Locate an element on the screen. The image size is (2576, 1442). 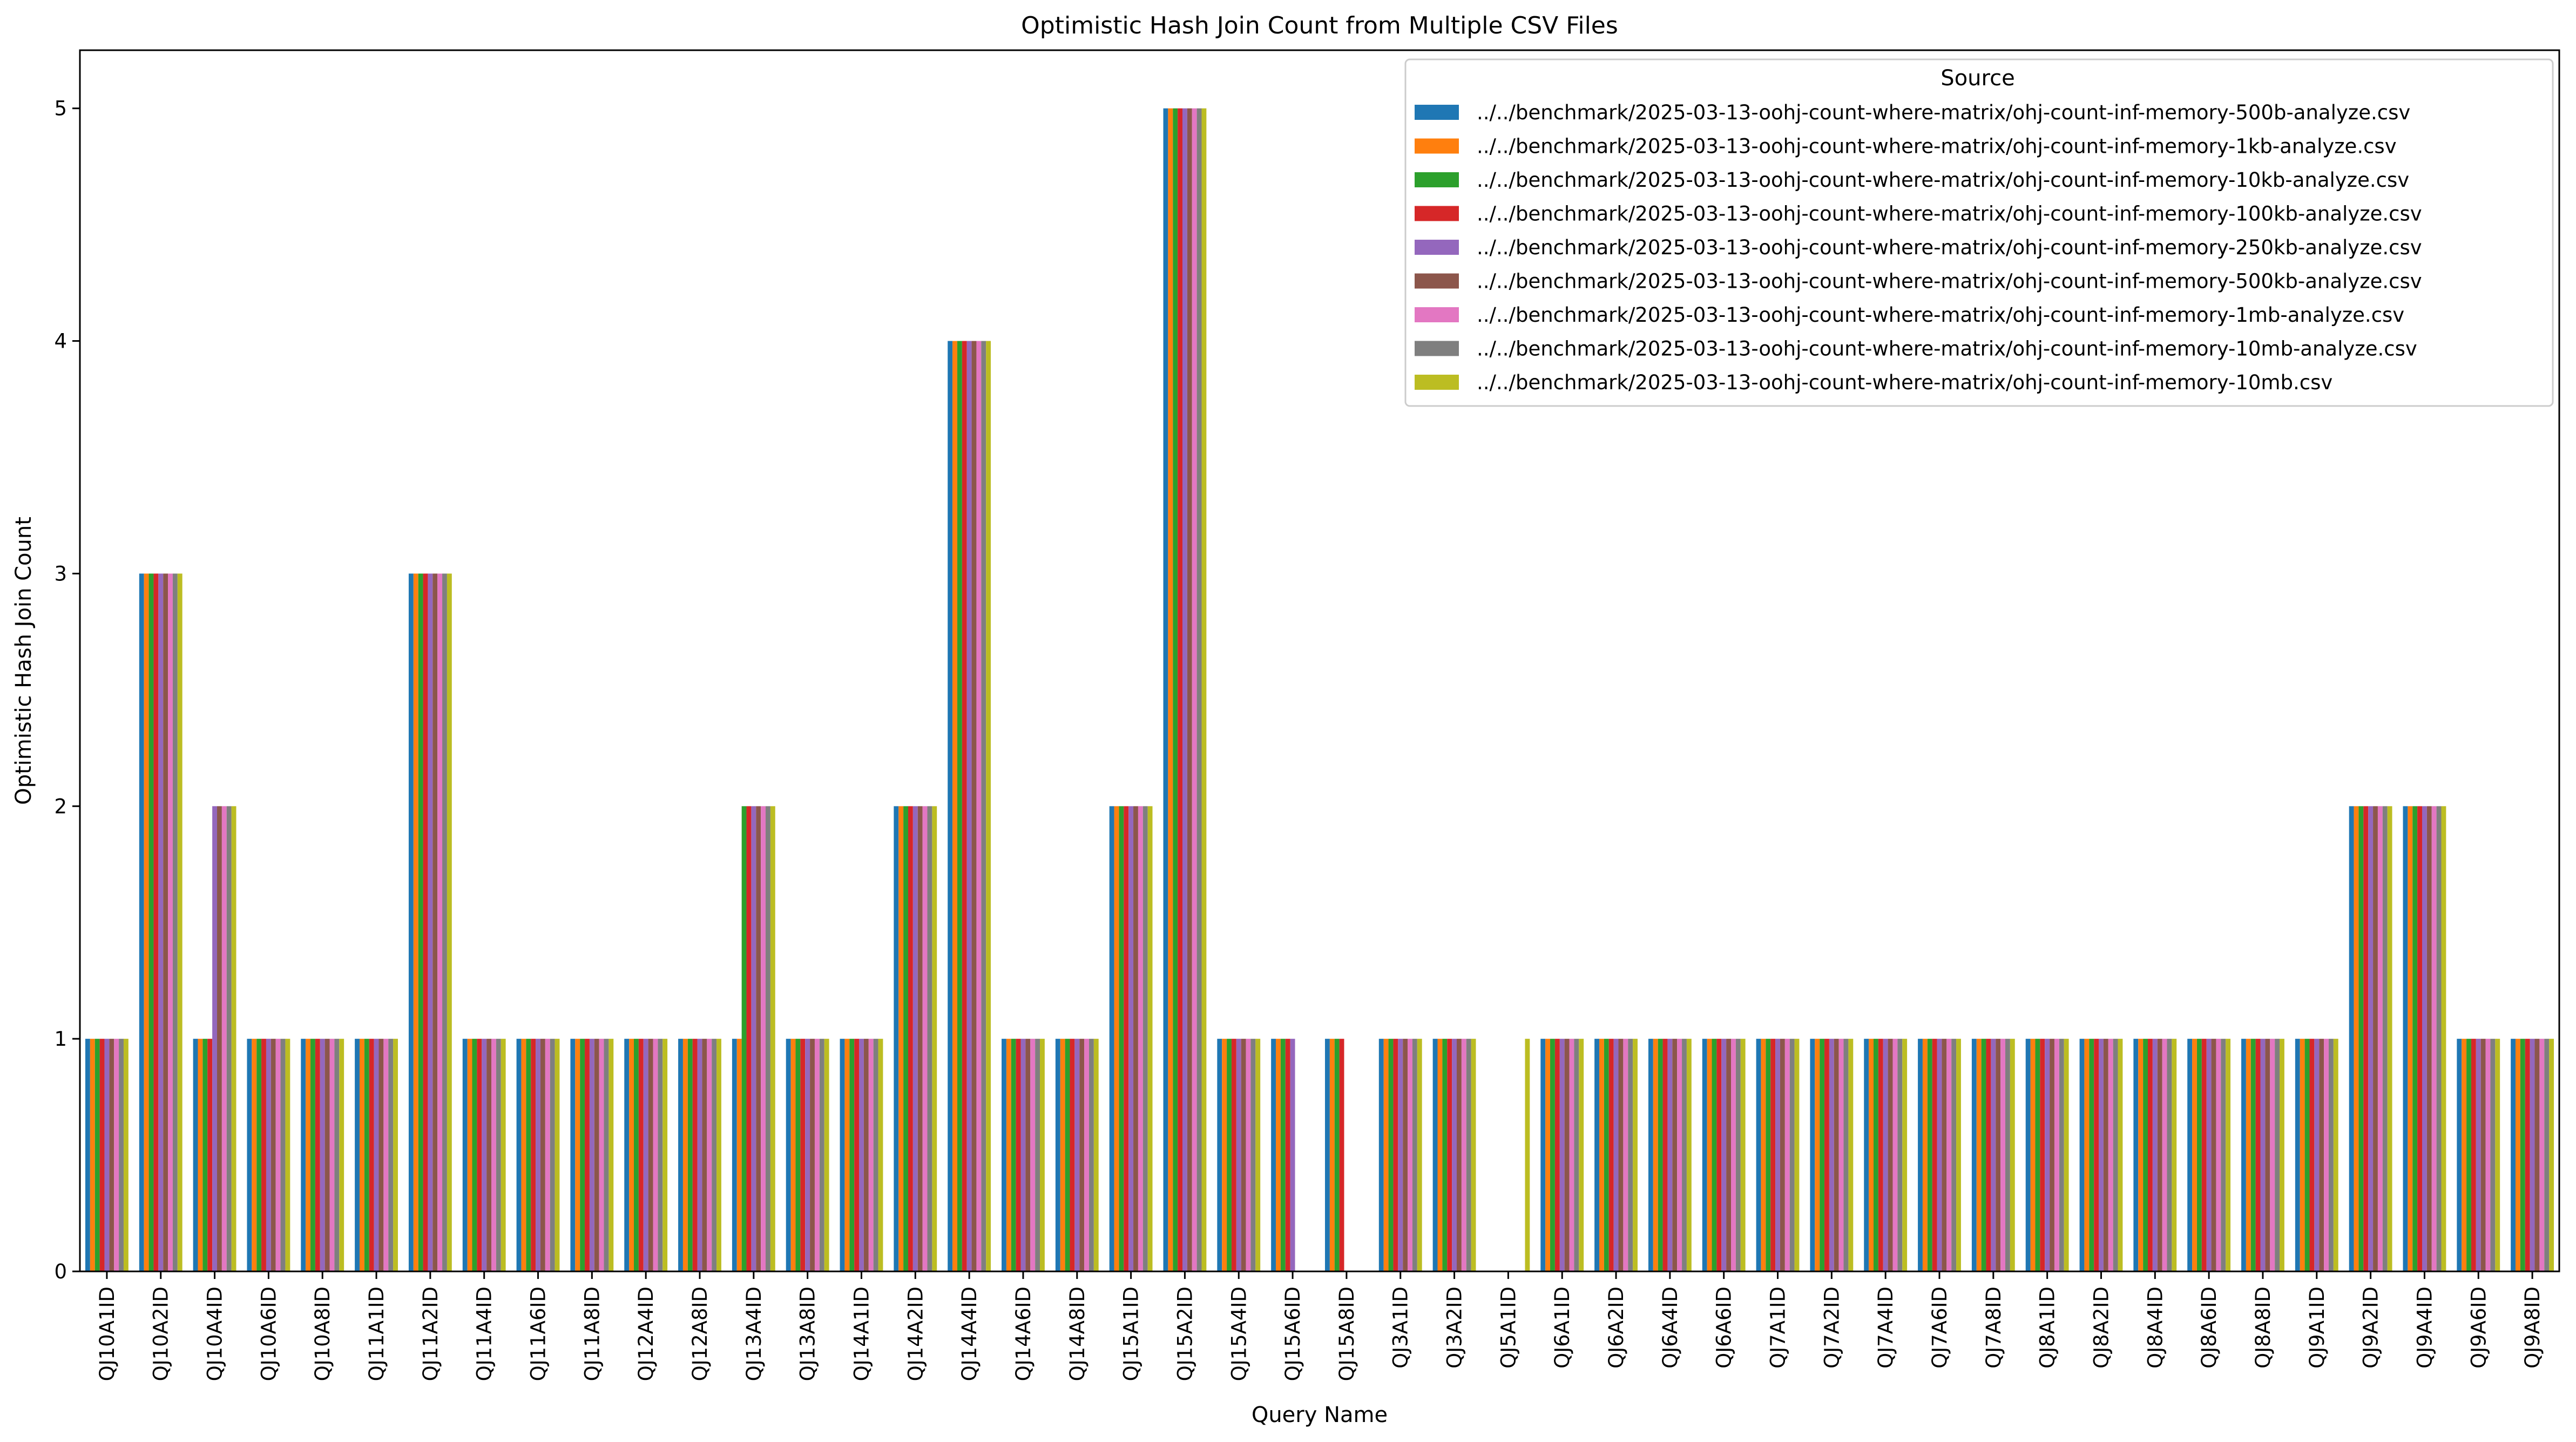
x-tick-label: QJ14A2ID is located at coordinates (915, 1334).